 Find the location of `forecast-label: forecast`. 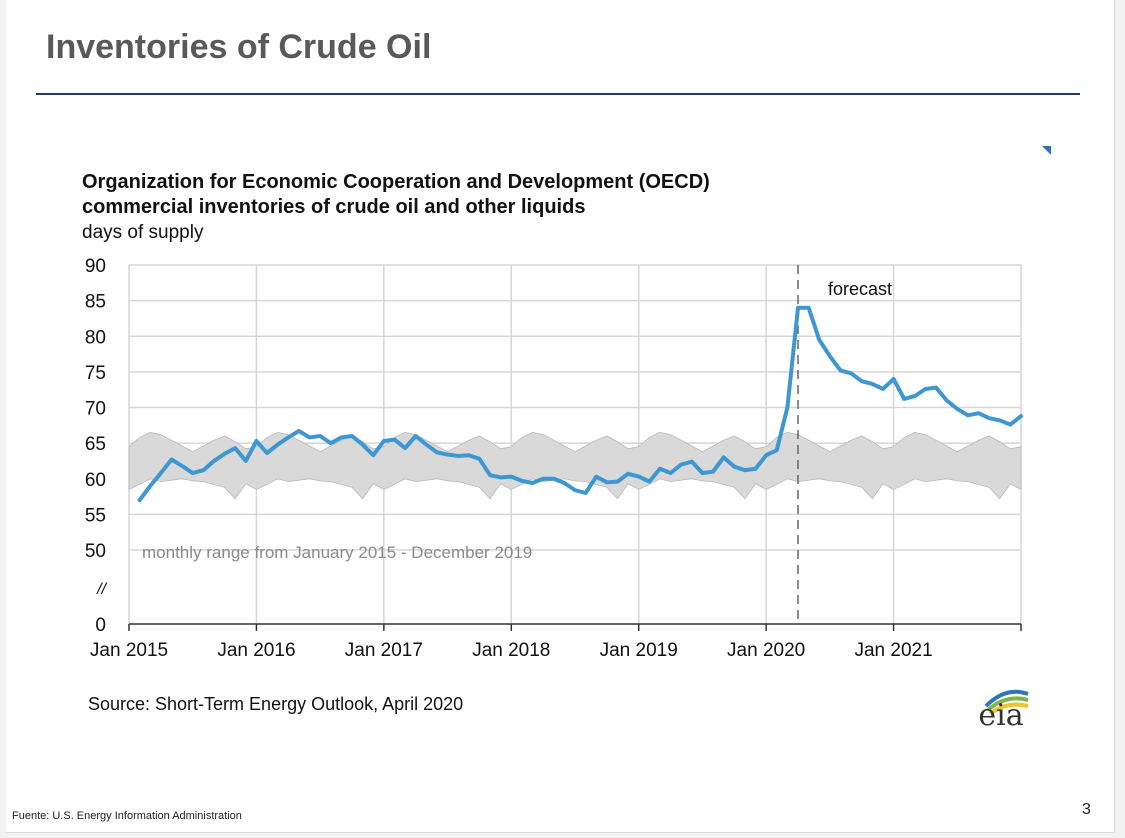

forecast-label: forecast is located at coordinates (860, 289).